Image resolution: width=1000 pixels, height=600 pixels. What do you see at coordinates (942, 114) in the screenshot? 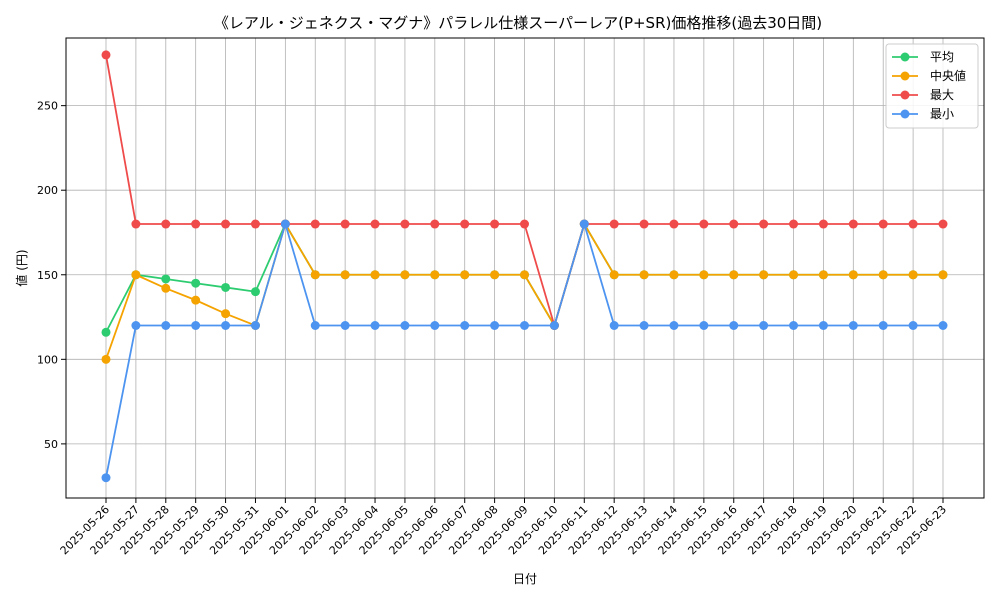
I see `legend-label: 最小` at bounding box center [942, 114].